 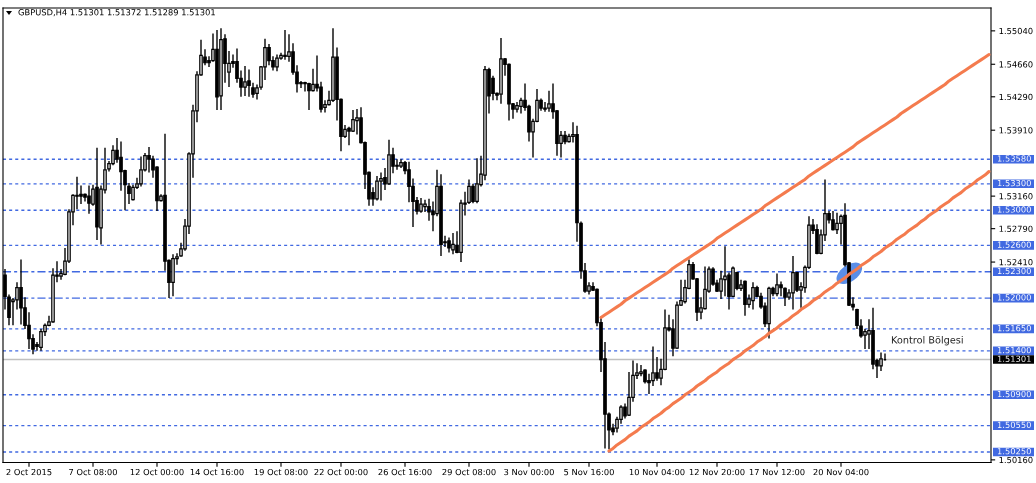 I want to click on x-tick-label: 20 Nov 04:00, so click(x=841, y=472).